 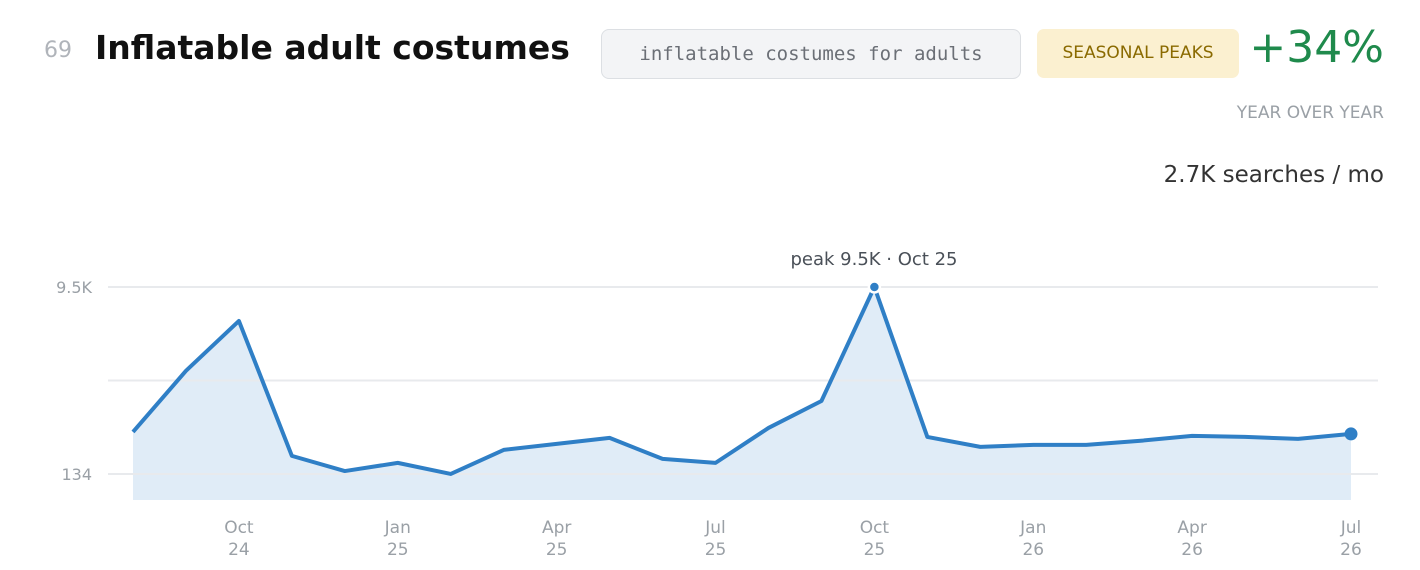 I want to click on y-tick-label: 134, so click(x=76, y=474).